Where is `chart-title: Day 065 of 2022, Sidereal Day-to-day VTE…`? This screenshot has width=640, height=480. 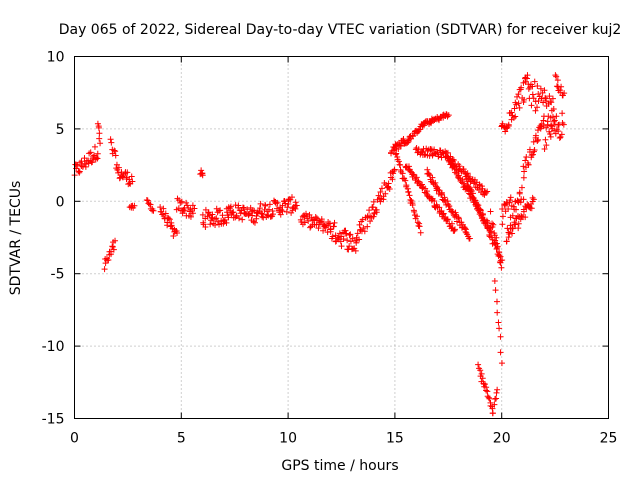
chart-title: Day 065 of 2022, Sidereal Day-to-day VTE… is located at coordinates (340, 30).